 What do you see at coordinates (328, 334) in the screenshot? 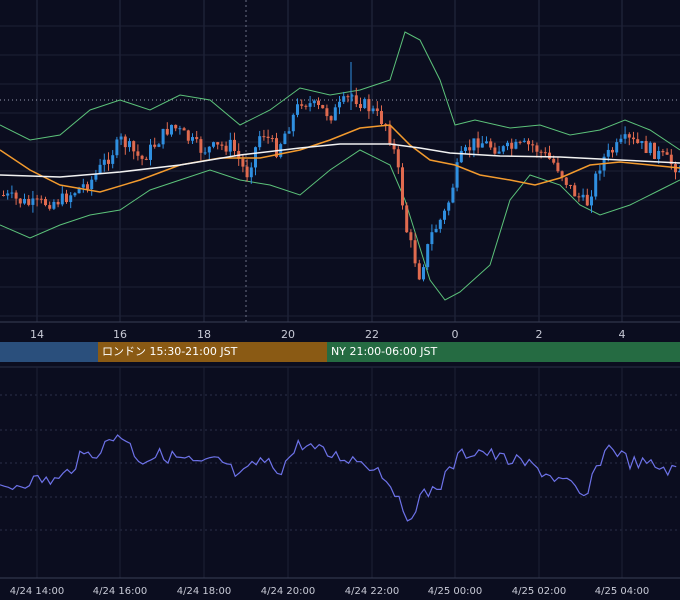
I see `price-time-axis: 14 16 18 20 22 0 2 4` at bounding box center [328, 334].